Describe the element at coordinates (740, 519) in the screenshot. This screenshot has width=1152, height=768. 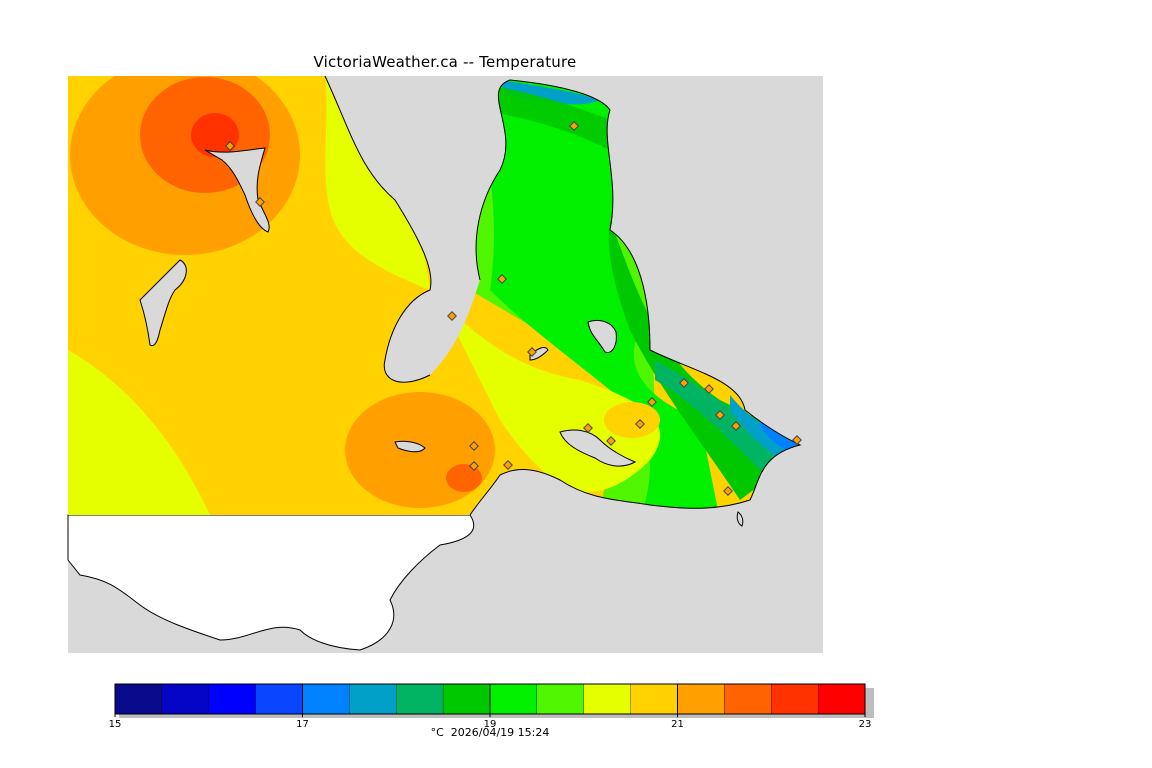
I see `islet` at that location.